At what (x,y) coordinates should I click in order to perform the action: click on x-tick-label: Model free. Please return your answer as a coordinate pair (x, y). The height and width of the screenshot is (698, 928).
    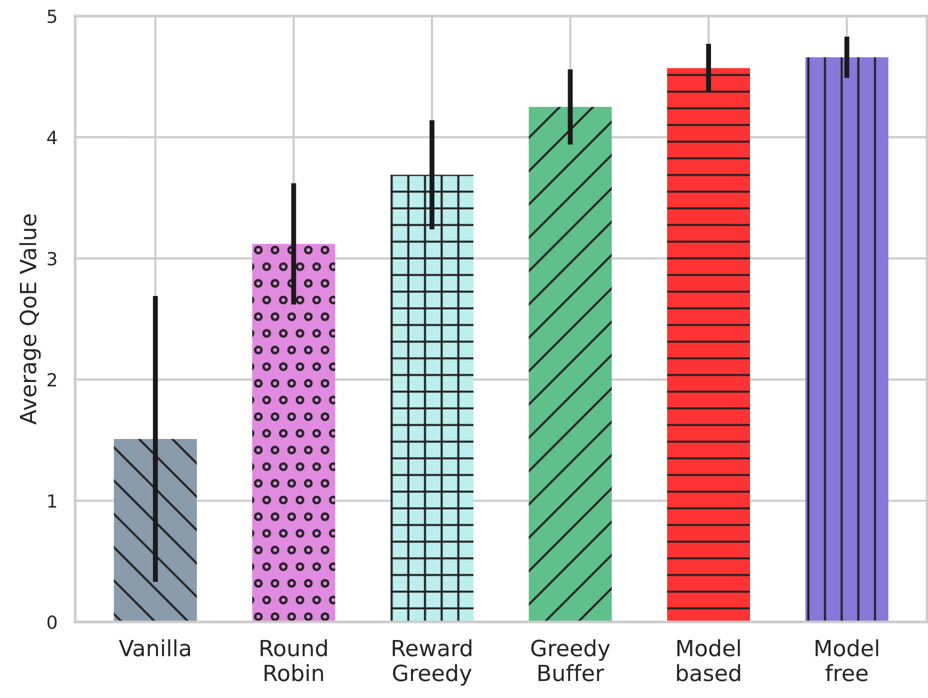
    Looking at the image, I should click on (847, 660).